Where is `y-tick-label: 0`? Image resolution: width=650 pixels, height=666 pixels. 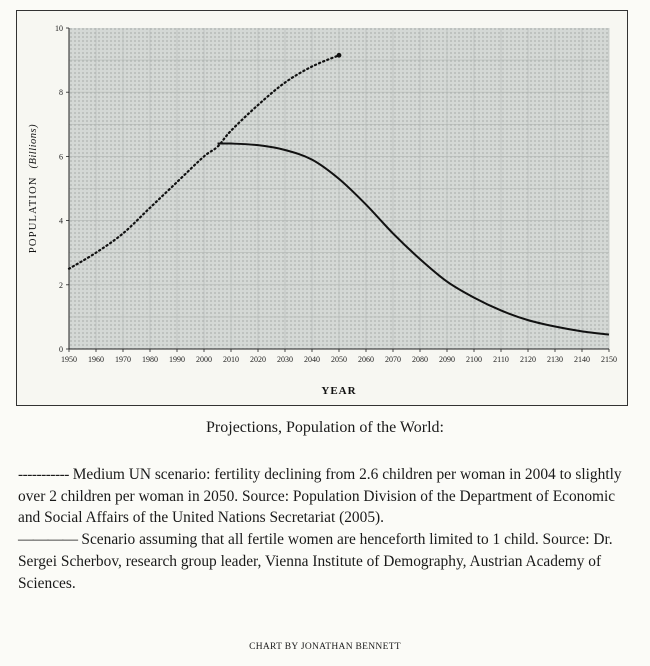
y-tick-label: 0 is located at coordinates (61, 349).